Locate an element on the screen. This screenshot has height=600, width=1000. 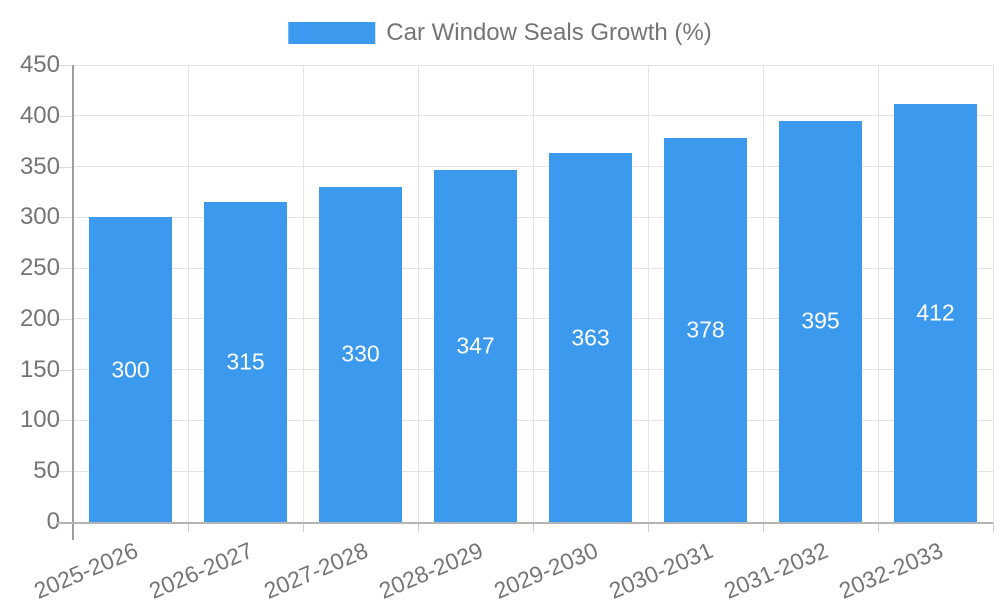
bar: 330 is located at coordinates (360, 354).